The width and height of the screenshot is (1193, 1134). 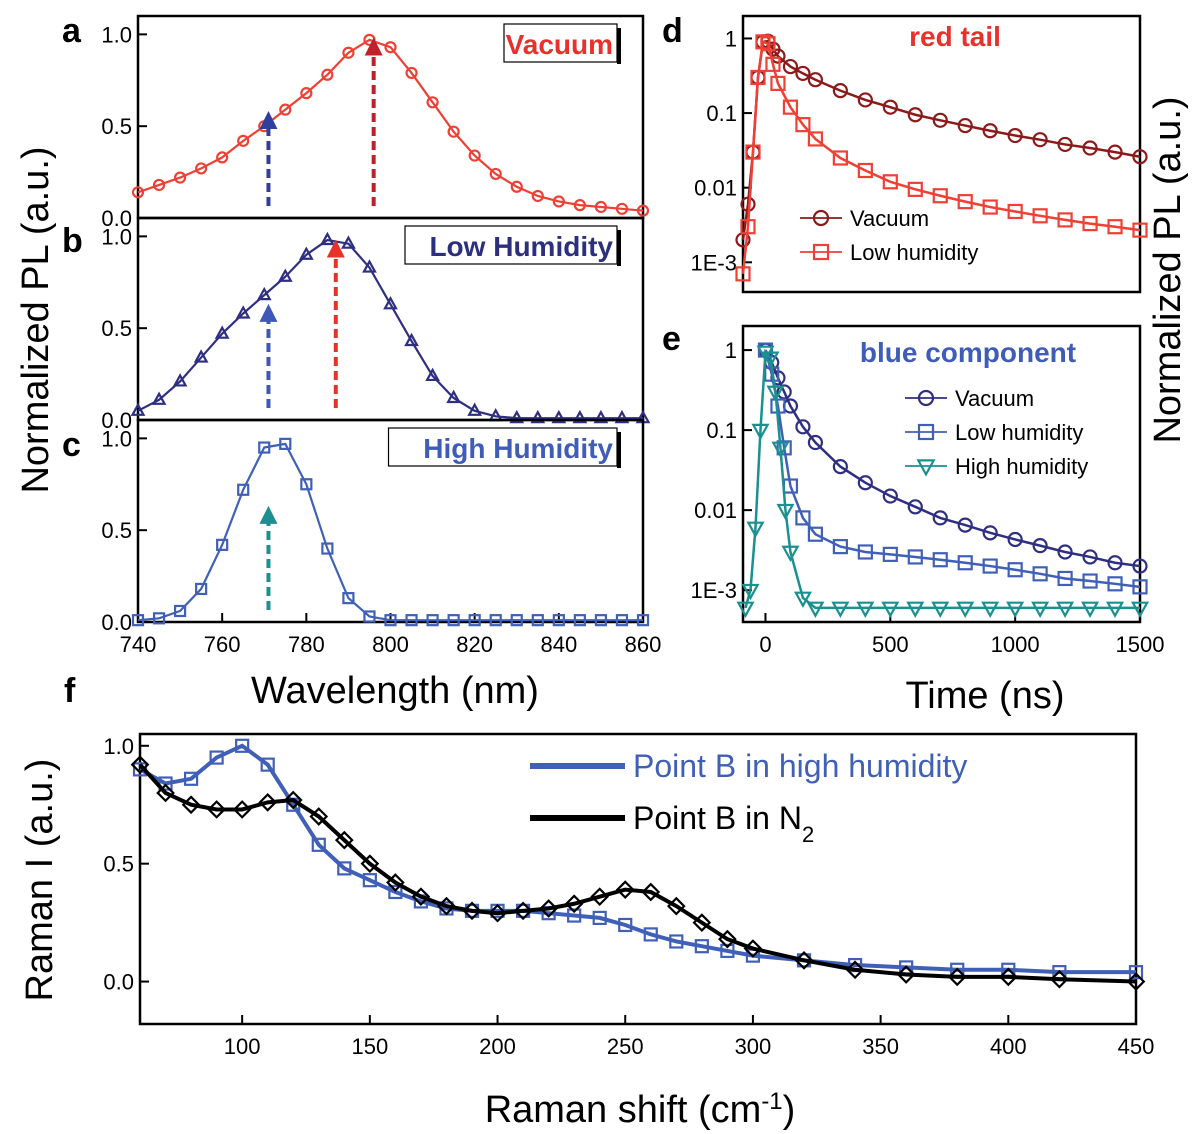 I want to click on xtick-label-f: 350, so click(x=880, y=1046).